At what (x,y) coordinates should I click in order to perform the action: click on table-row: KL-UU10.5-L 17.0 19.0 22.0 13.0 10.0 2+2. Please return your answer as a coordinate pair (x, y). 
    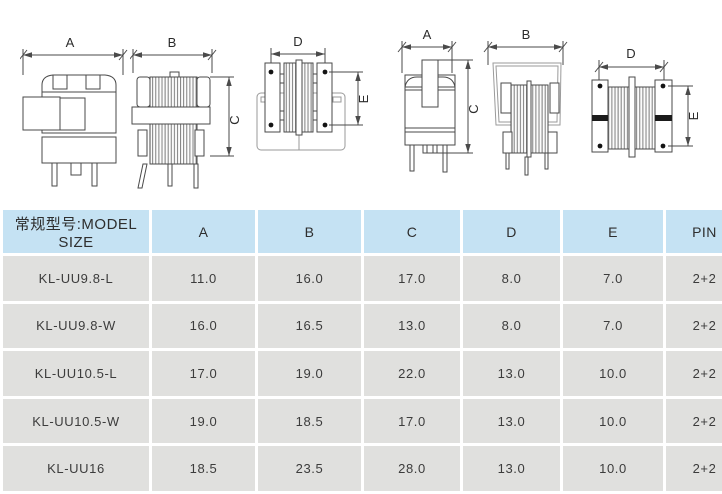
    Looking at the image, I should click on (362, 373).